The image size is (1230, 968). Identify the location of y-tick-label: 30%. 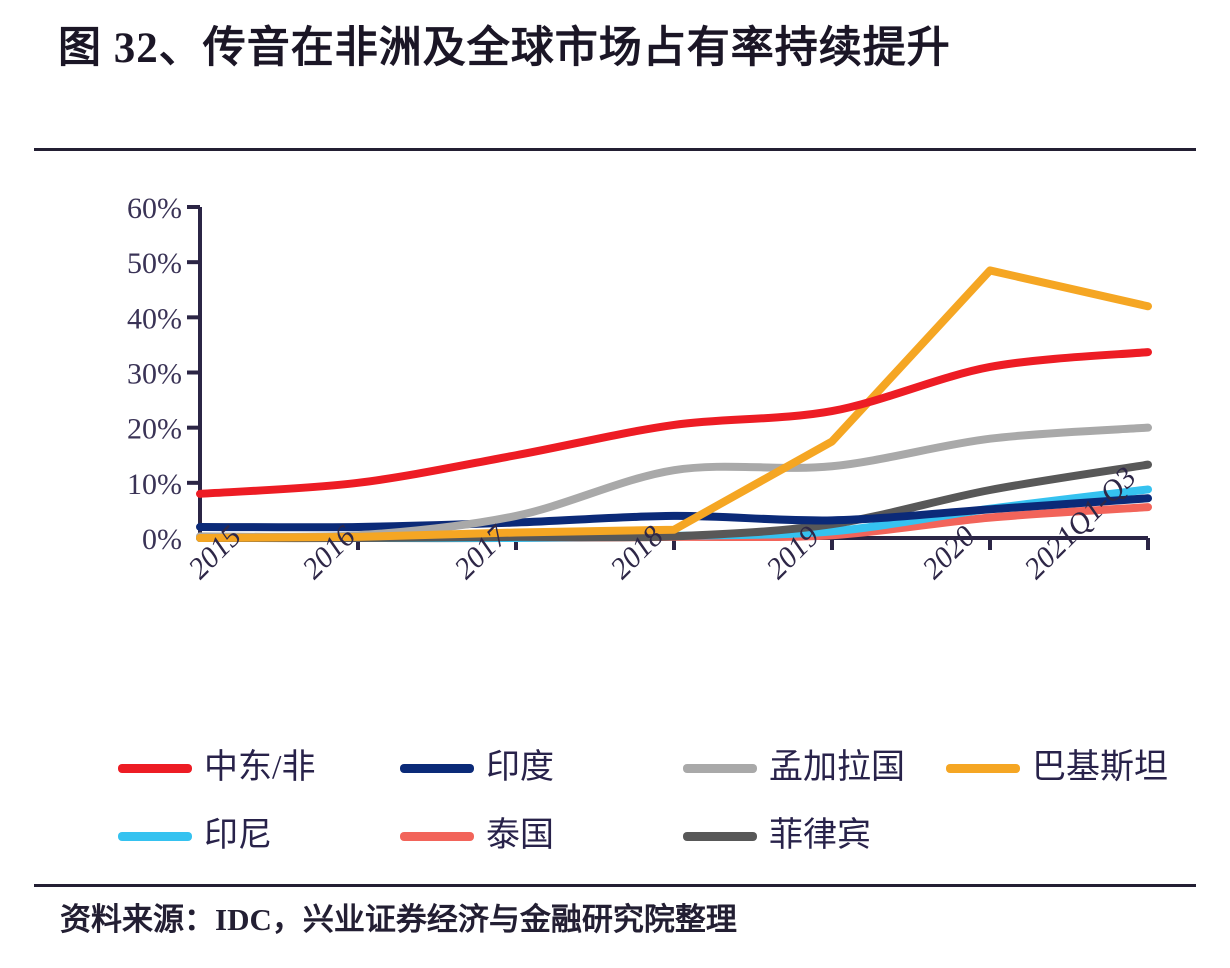
(154, 374).